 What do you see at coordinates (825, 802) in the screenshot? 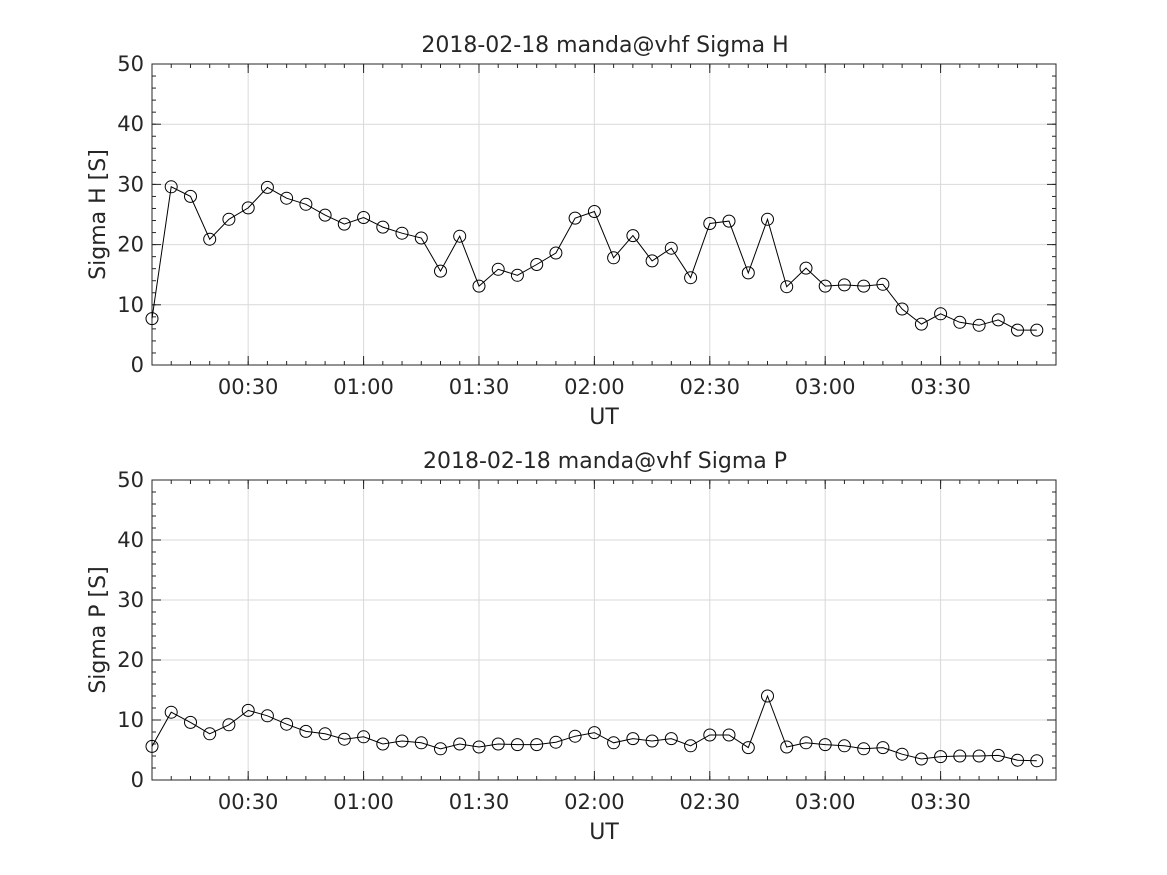
I see `x-tick-label: 03:00` at bounding box center [825, 802].